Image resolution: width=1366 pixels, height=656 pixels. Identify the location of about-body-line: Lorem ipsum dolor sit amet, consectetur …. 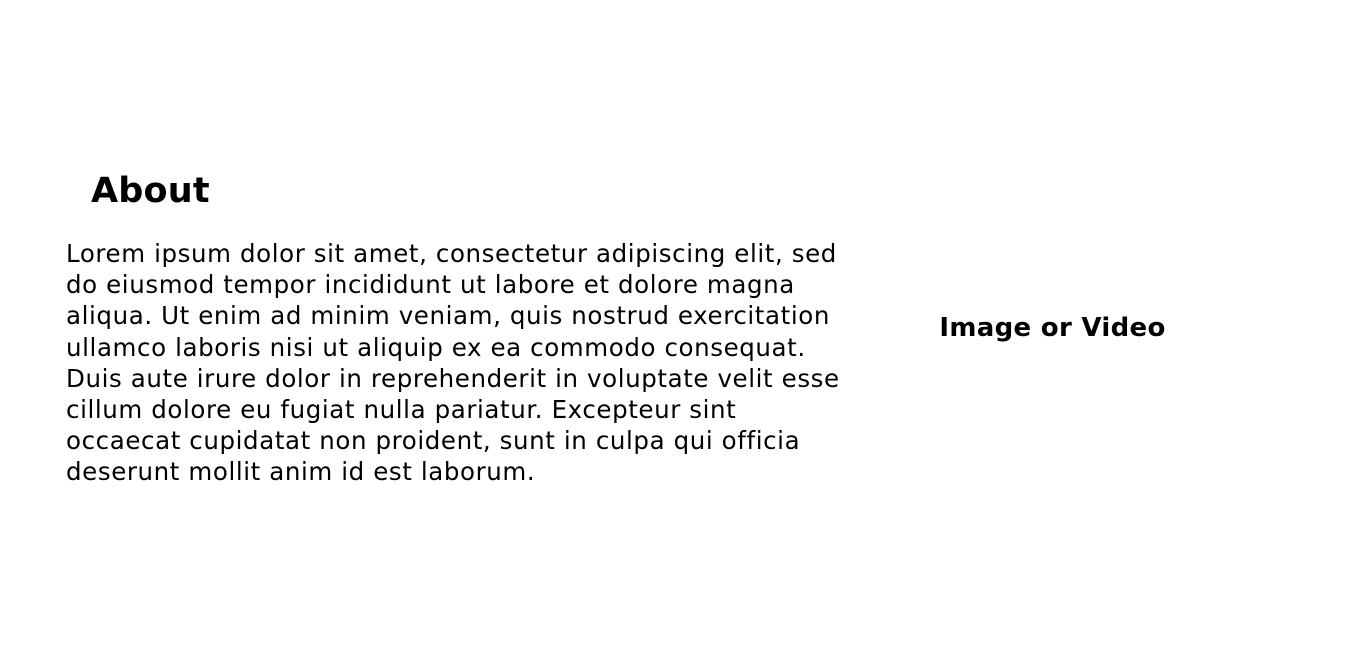
(451, 253).